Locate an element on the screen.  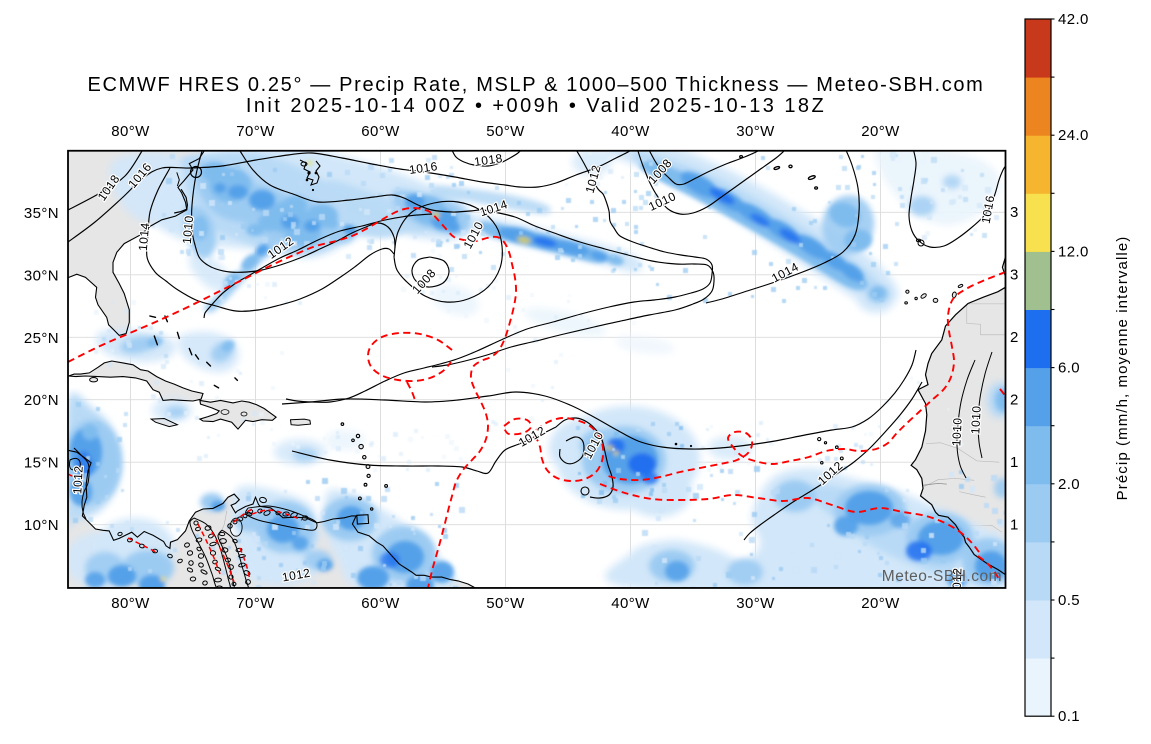
svg-text: 35°N is located at coordinates (41, 213).